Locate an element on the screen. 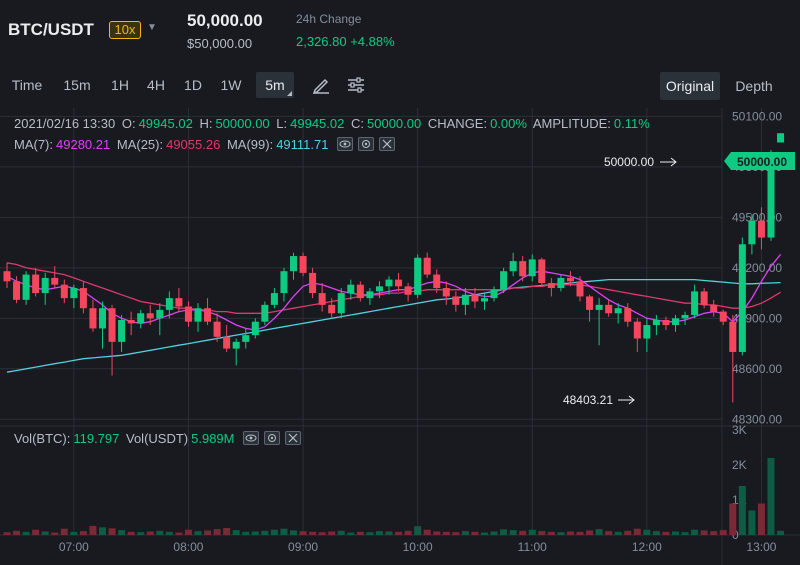 This screenshot has height=565, width=800. view-original-tab: Original is located at coordinates (690, 86).